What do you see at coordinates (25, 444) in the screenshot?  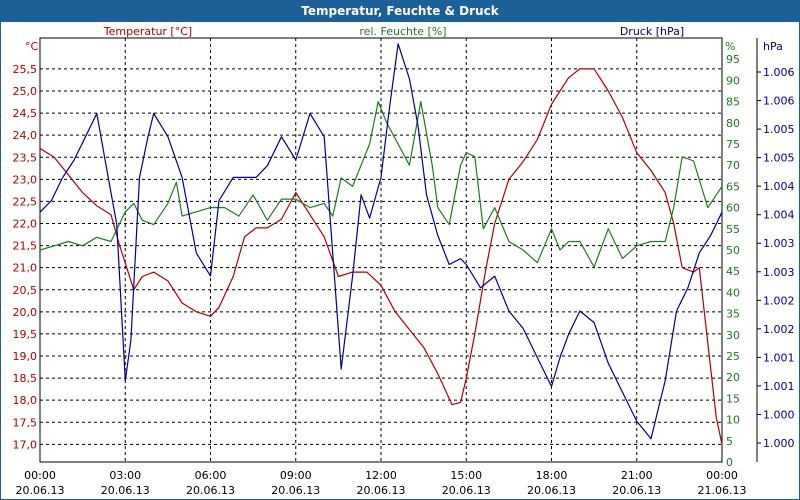 I see `left-tick-label: 17,0` at bounding box center [25, 444].